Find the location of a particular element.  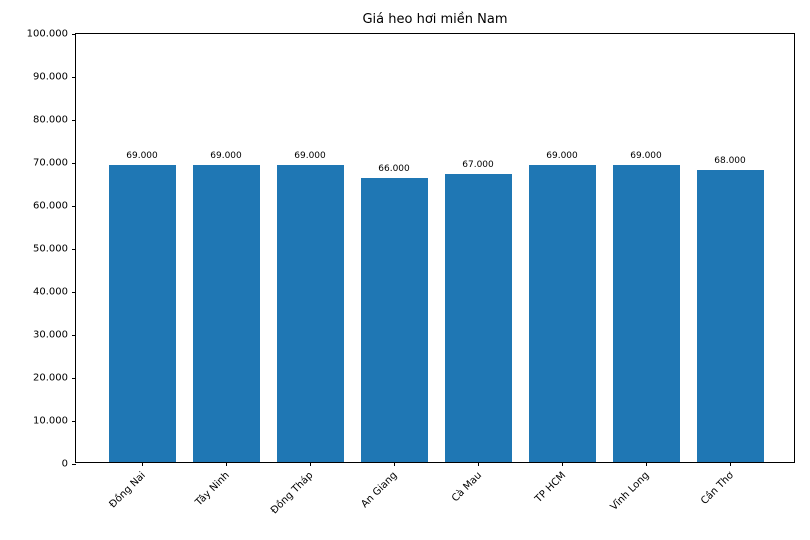

y-tick-label: 10.000 is located at coordinates (50, 421).